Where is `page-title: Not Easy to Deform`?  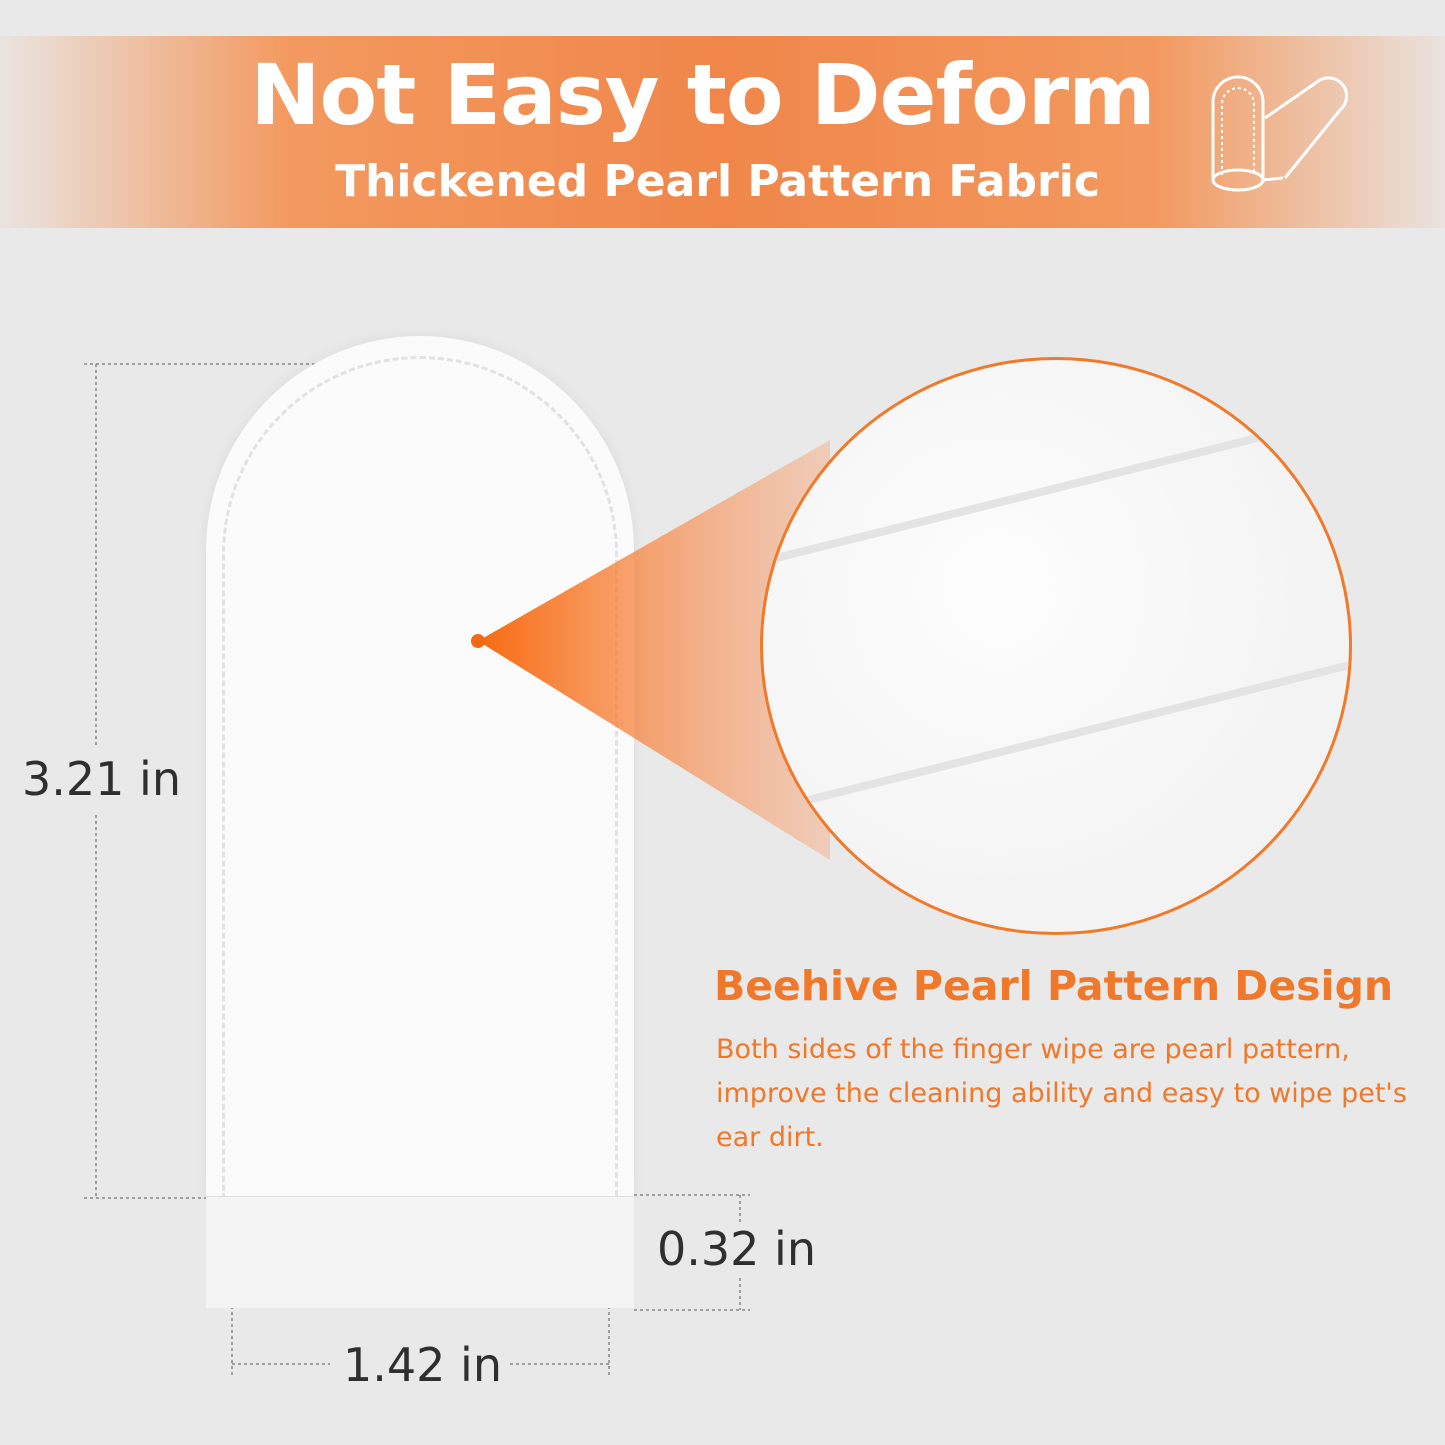
page-title: Not Easy to Deform is located at coordinates (702, 95).